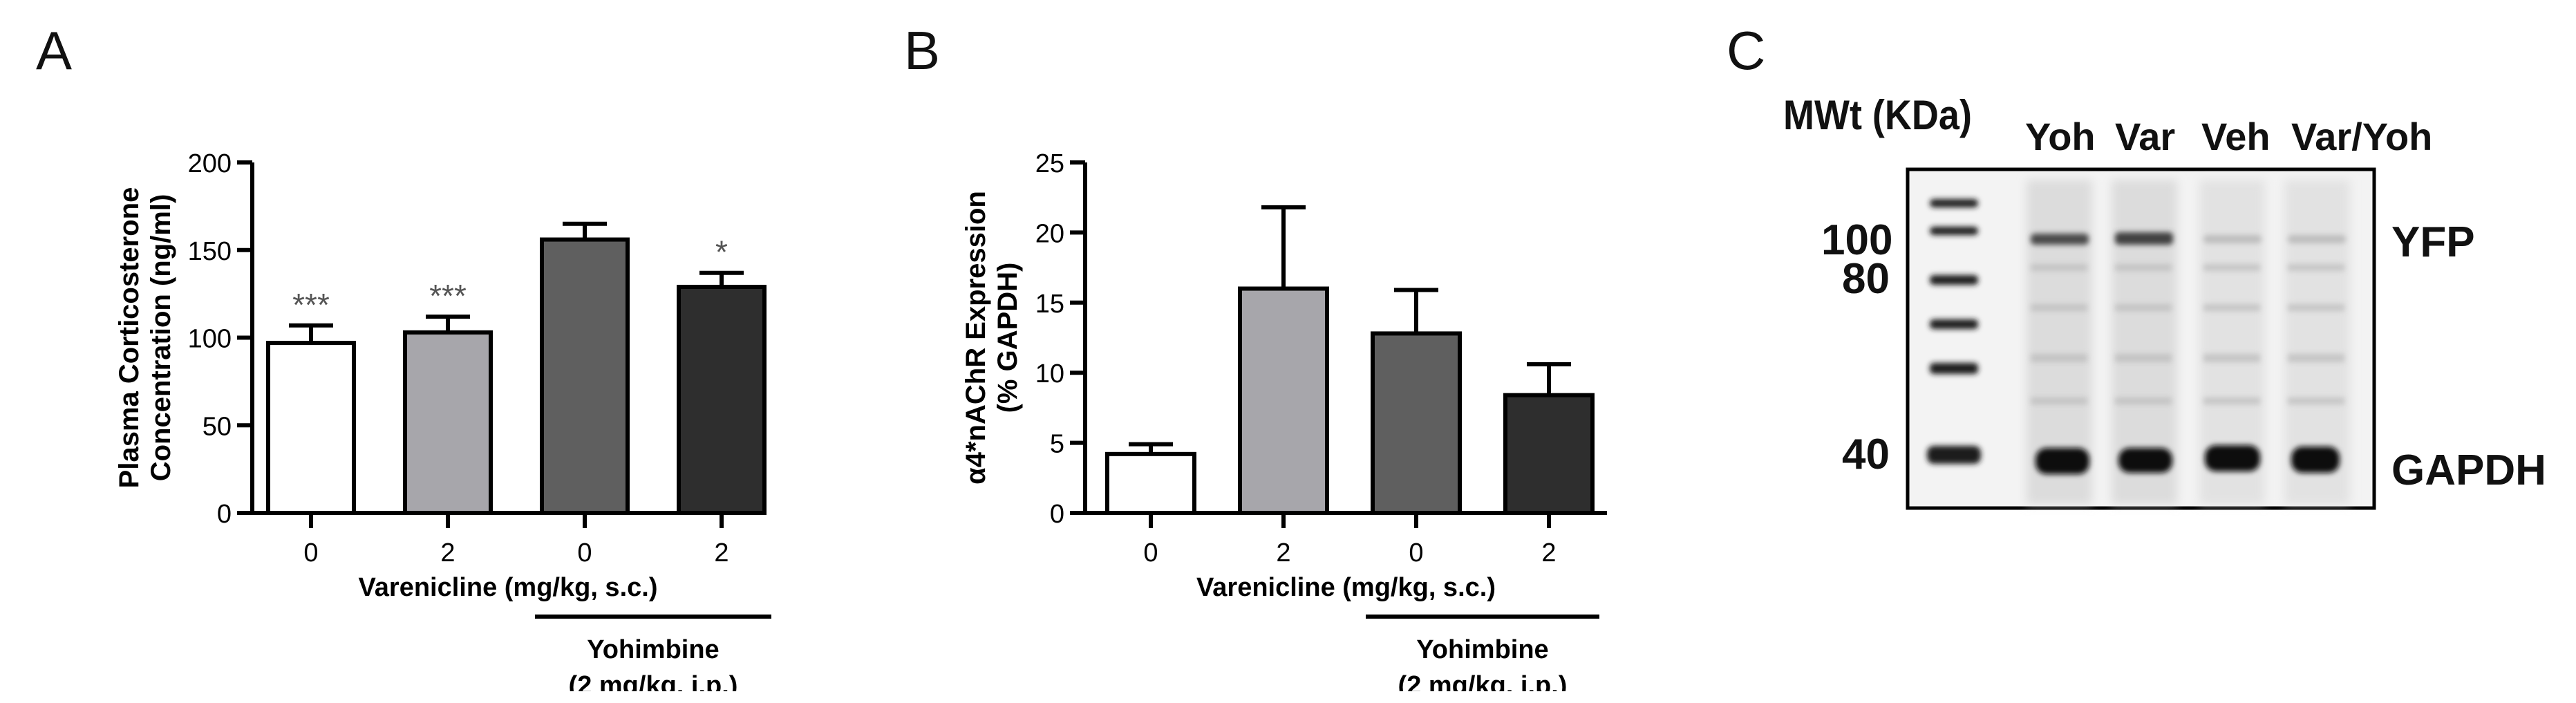  Describe the element at coordinates (1057, 445) in the screenshot. I see `y-tick-label: 5` at that location.